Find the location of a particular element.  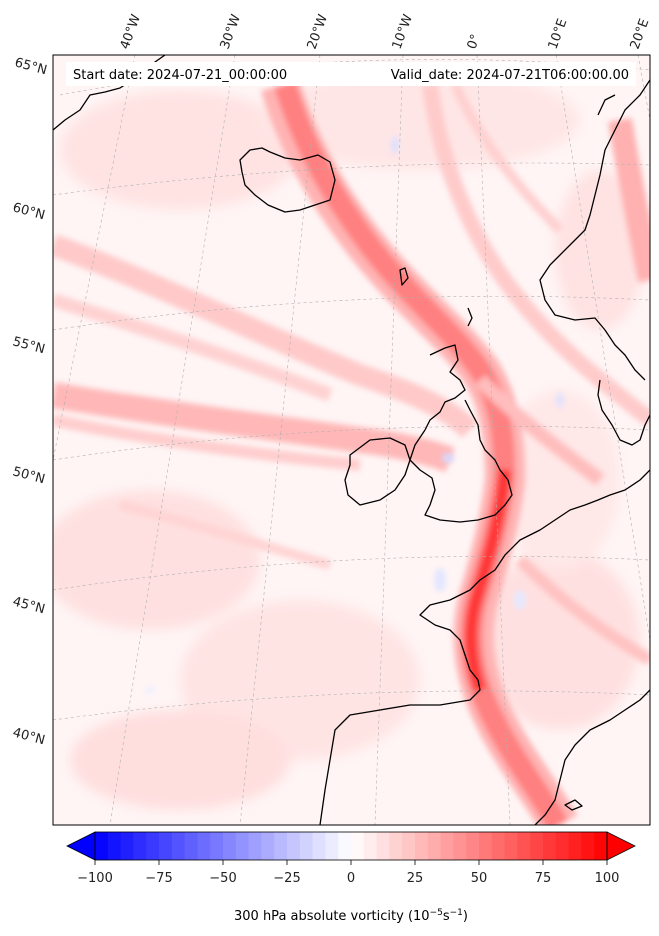

lat-label-55n: 55°N is located at coordinates (29, 345).